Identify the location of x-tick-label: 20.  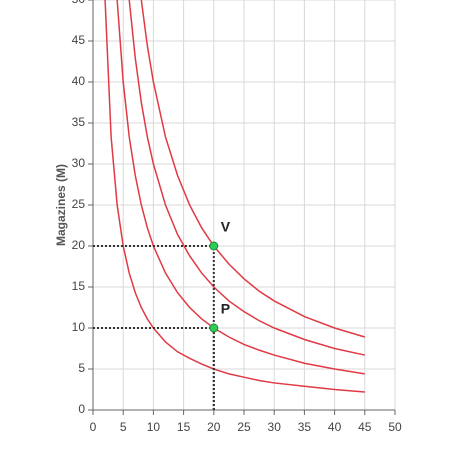
(214, 427).